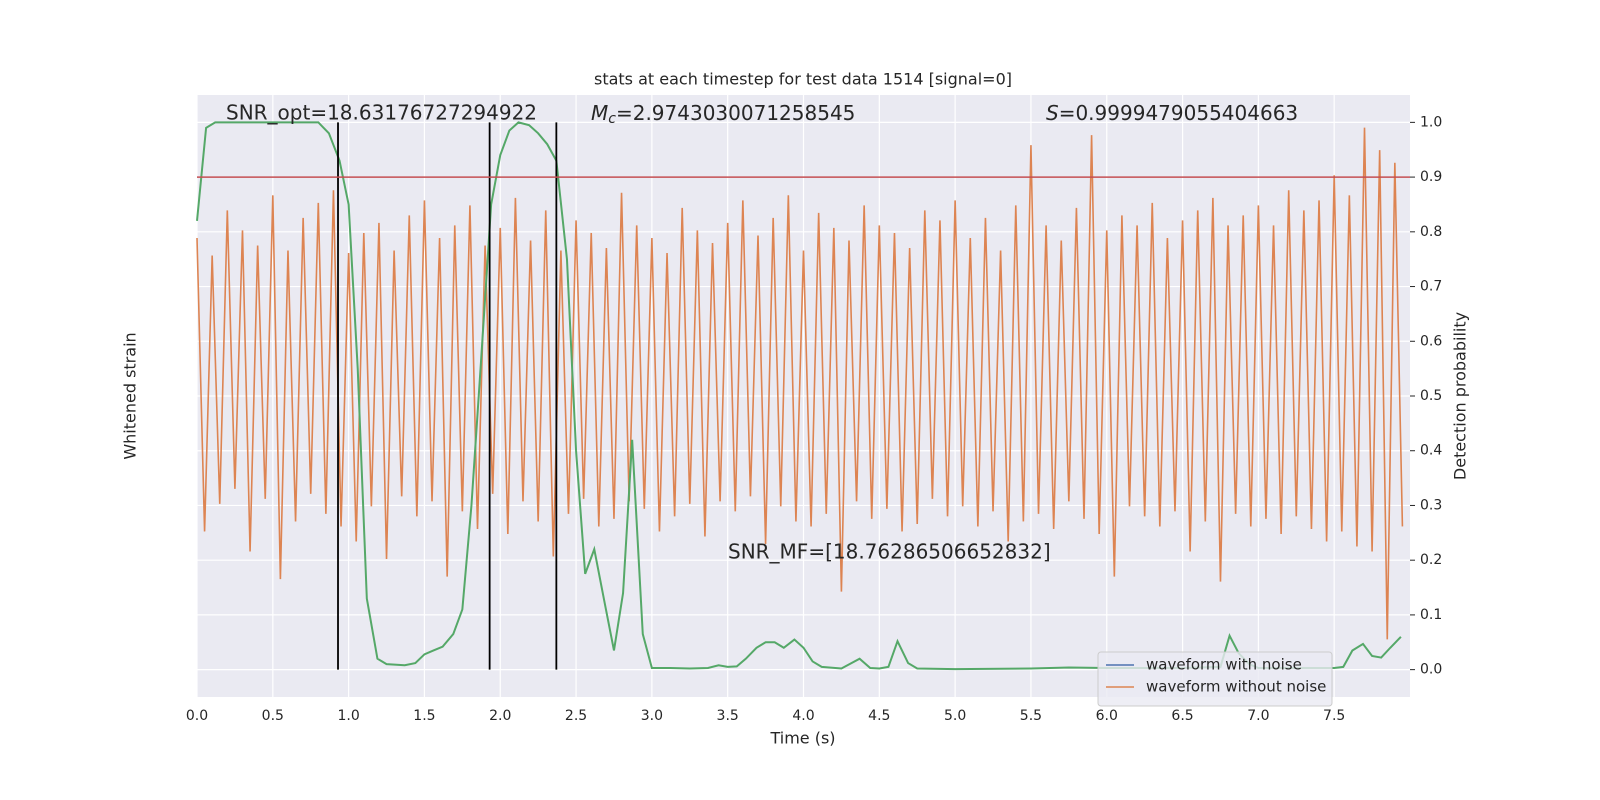 This screenshot has width=1600, height=800. Describe the element at coordinates (652, 716) in the screenshot. I see `x-tick-label: 3.0` at that location.